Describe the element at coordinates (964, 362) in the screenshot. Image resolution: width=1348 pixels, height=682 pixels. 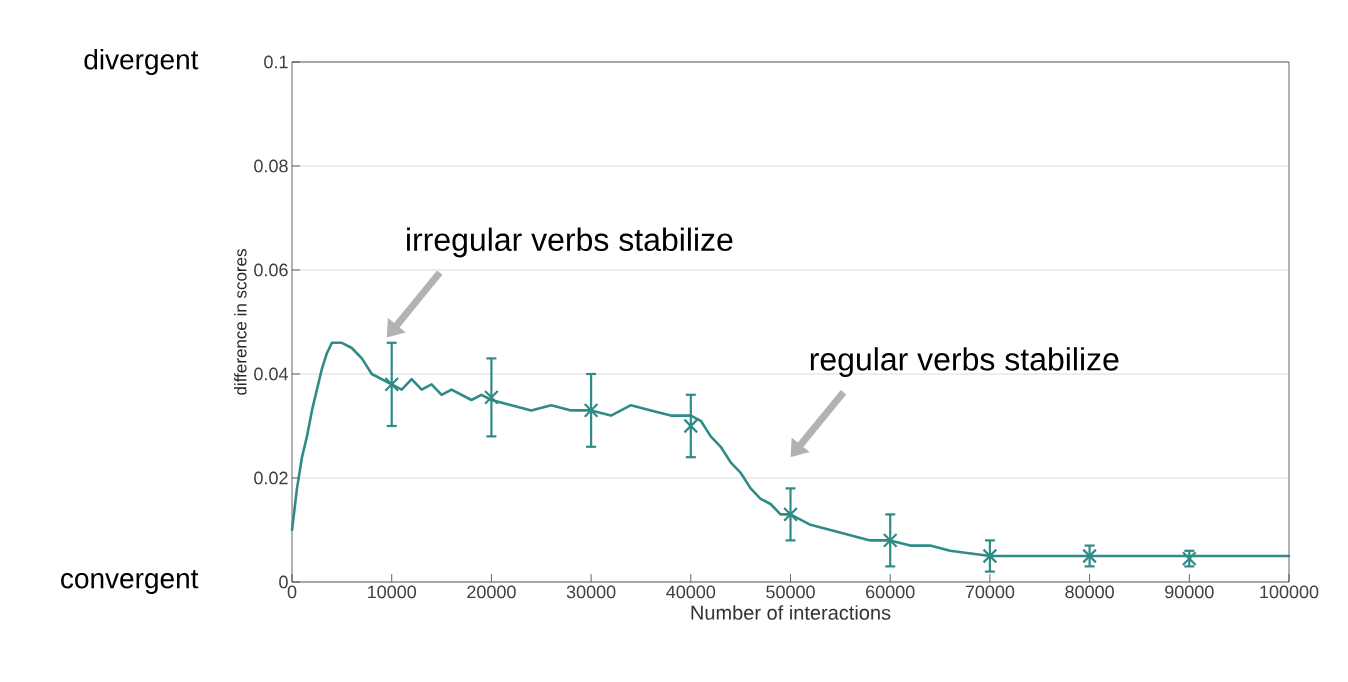
I see `annotation: regular verbs stabilize` at that location.